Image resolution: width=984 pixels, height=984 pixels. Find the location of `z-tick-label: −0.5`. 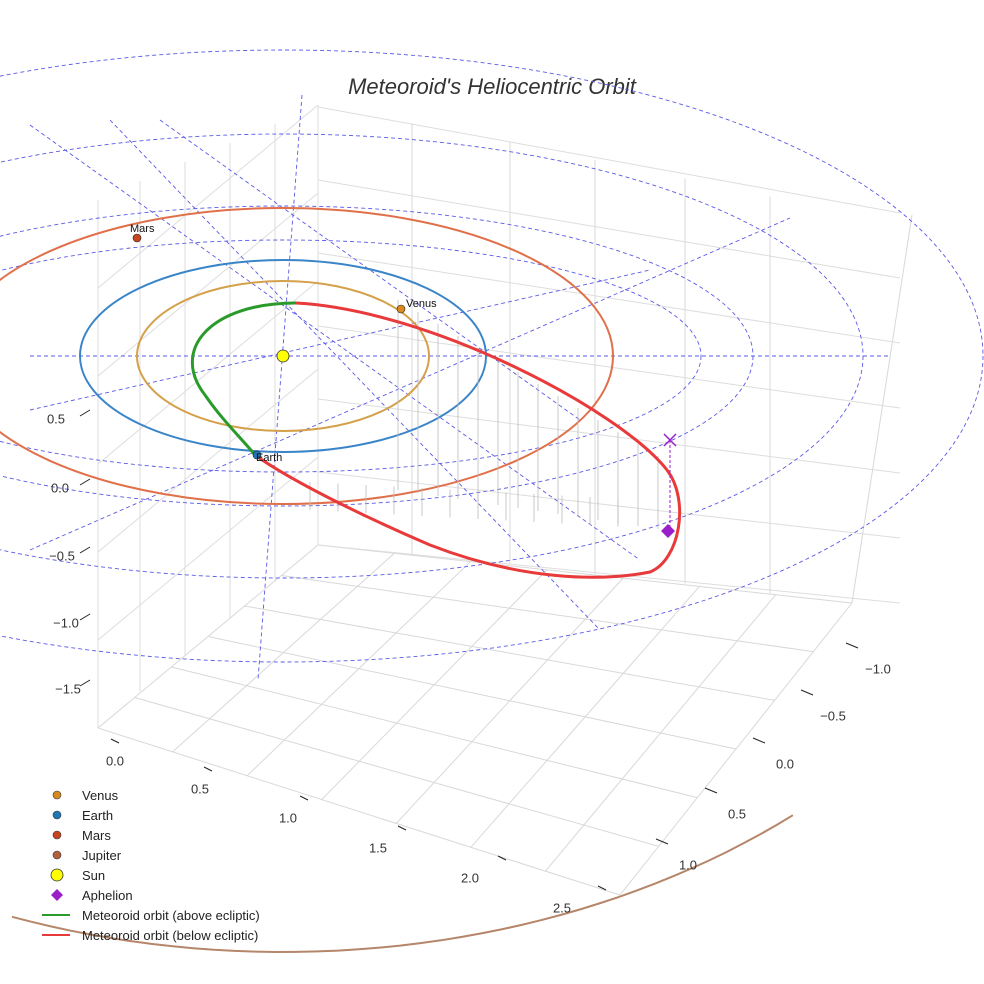

z-tick-label: −0.5 is located at coordinates (62, 555).